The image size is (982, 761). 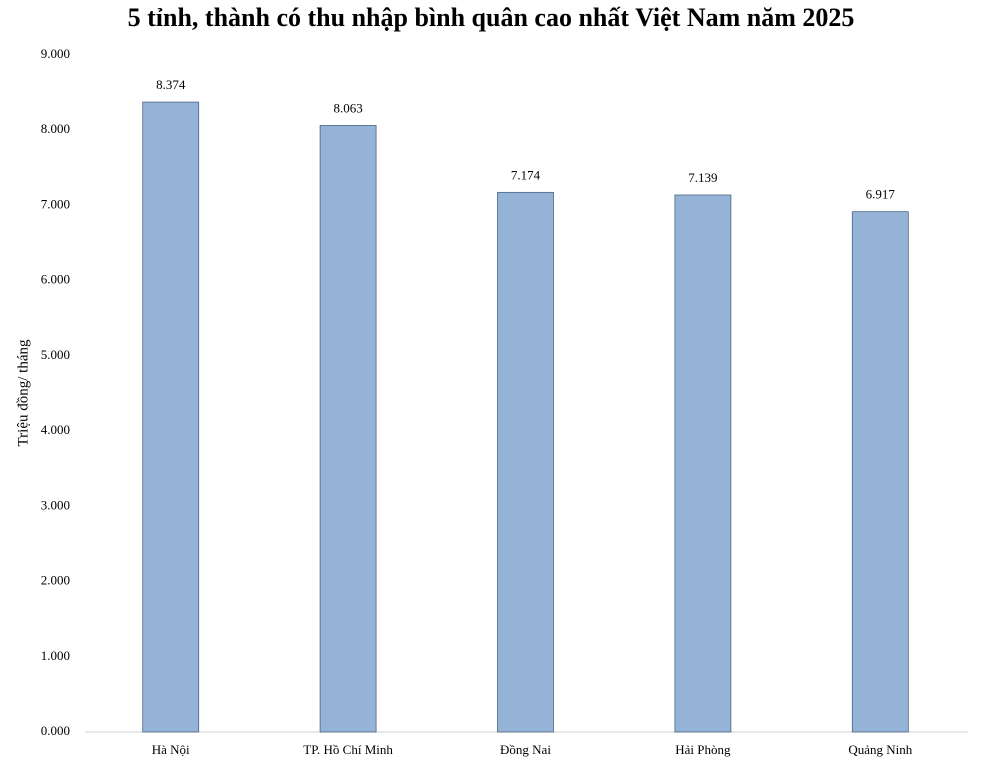 What do you see at coordinates (55, 128) in the screenshot?
I see `y-tick-label: 8.000` at bounding box center [55, 128].